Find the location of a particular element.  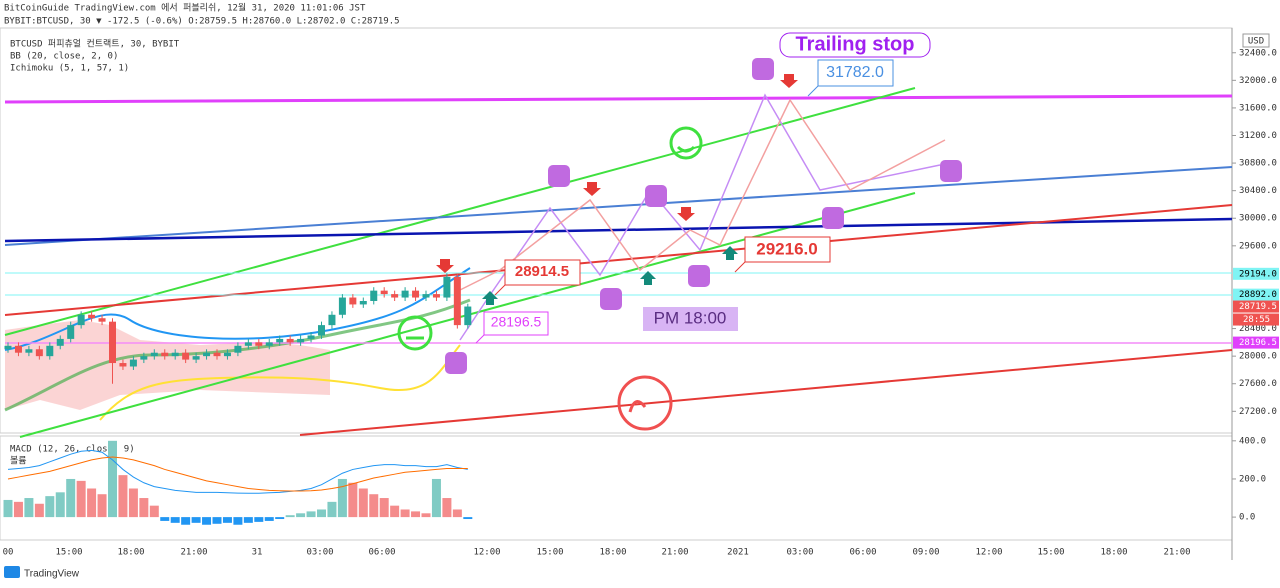

macd-legend: MACD (12, 26, close, 9) is located at coordinates (72, 450).